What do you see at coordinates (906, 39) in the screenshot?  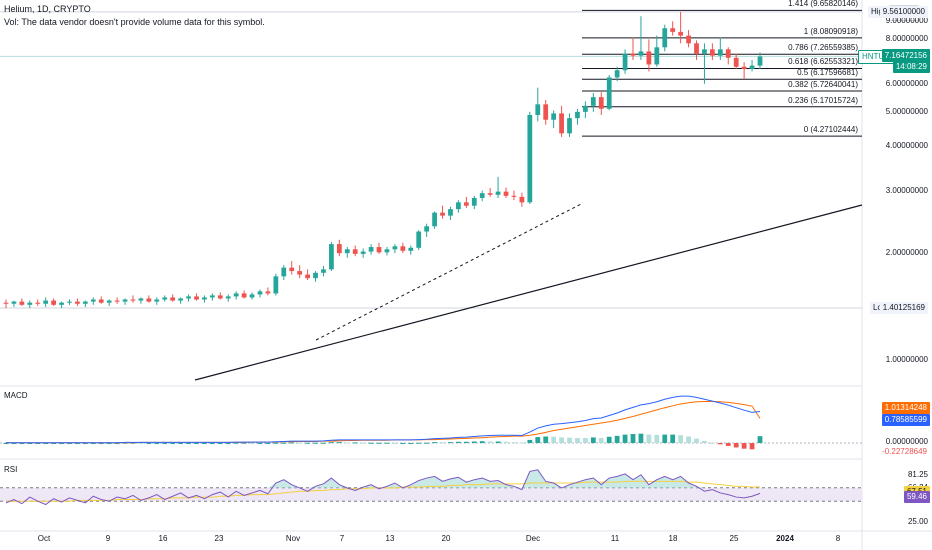 I see `price-tick-label: 8.00000000` at bounding box center [906, 39].